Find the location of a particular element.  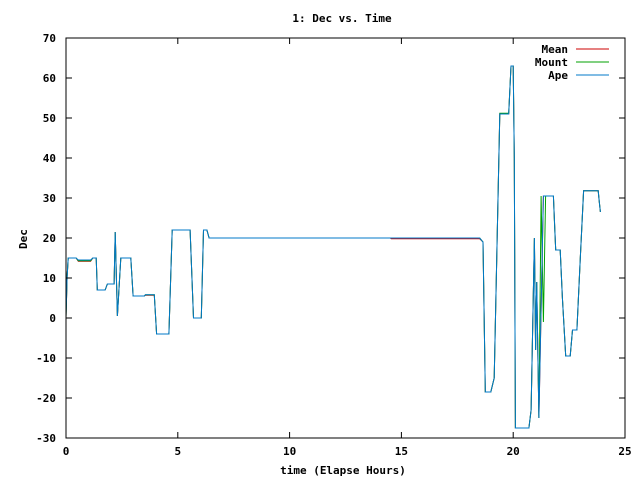

x-tick-label: 0 is located at coordinates (66, 451).